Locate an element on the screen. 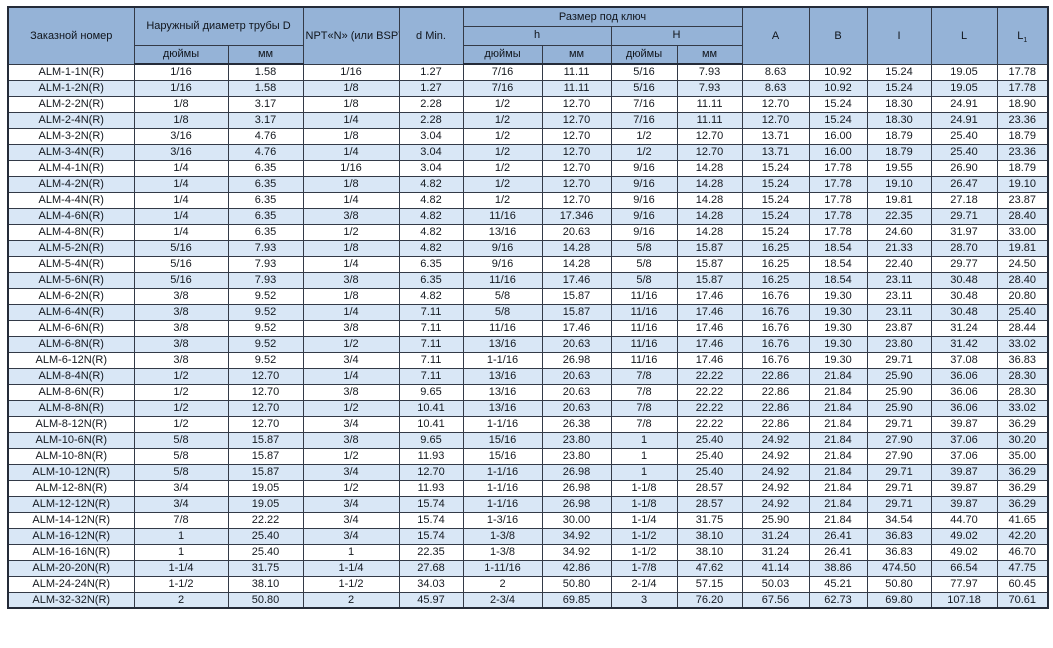  value-cell: 14.28 is located at coordinates (576, 264).